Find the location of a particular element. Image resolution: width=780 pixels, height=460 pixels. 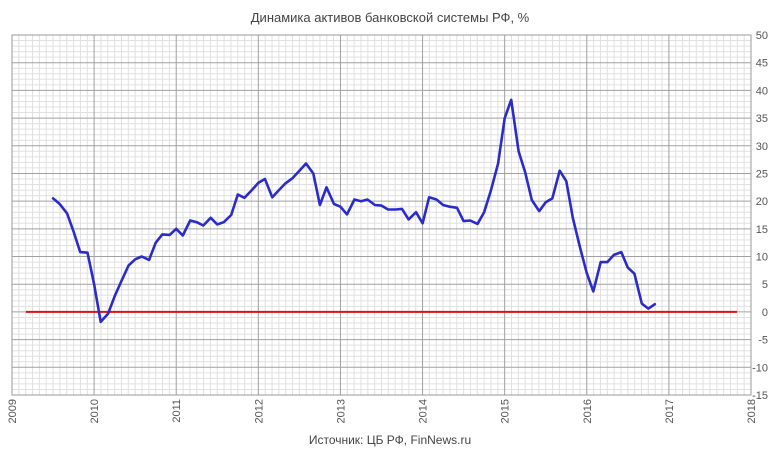

y-tick-label: 10 is located at coordinates (762, 258).